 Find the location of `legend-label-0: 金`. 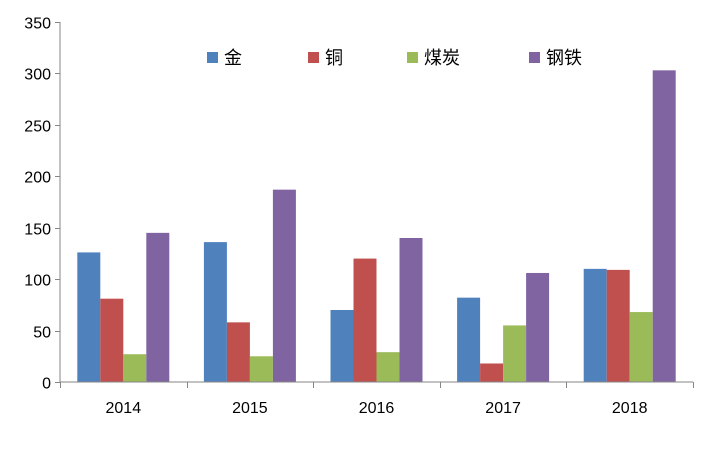

legend-label-0: 金 is located at coordinates (233, 58).